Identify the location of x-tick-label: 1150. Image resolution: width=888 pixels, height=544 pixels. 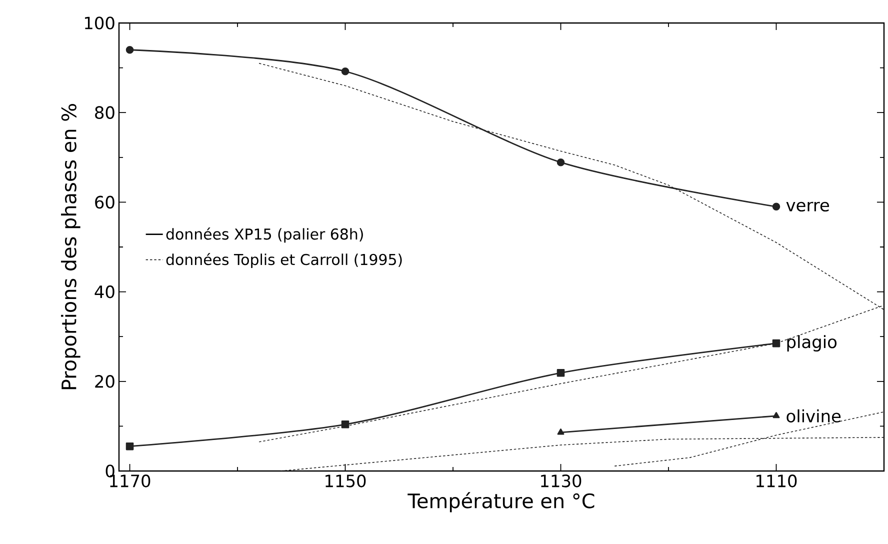
(346, 481).